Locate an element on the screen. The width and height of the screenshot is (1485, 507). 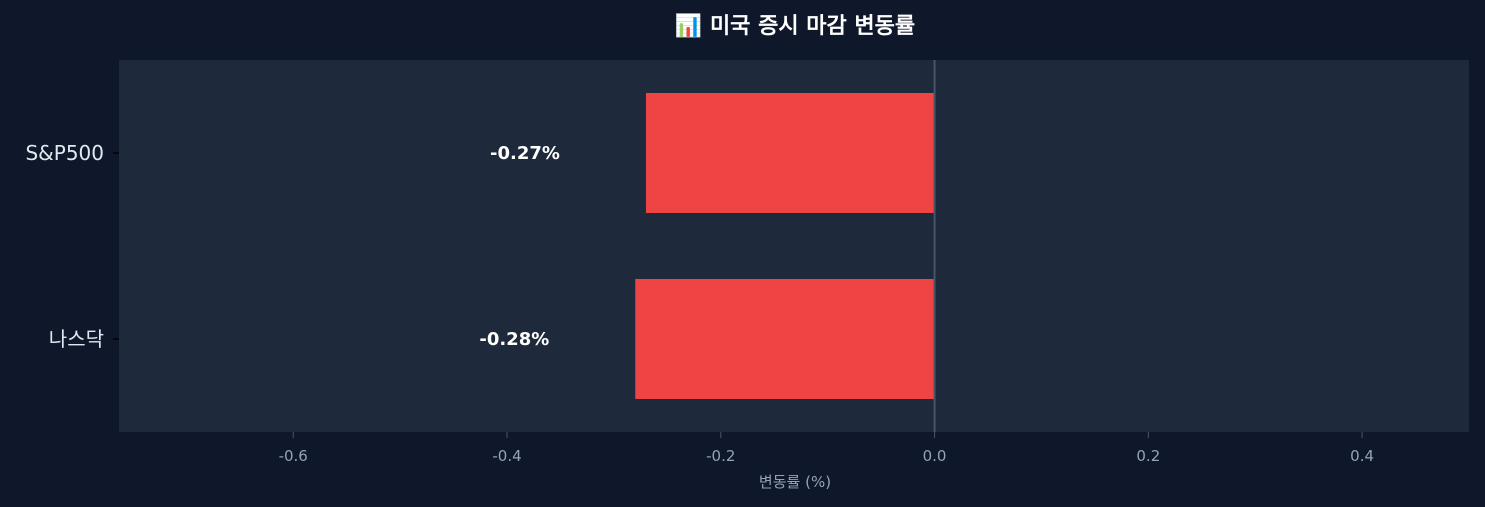
x-axis-label: 변동률 (%) is located at coordinates (795, 482).